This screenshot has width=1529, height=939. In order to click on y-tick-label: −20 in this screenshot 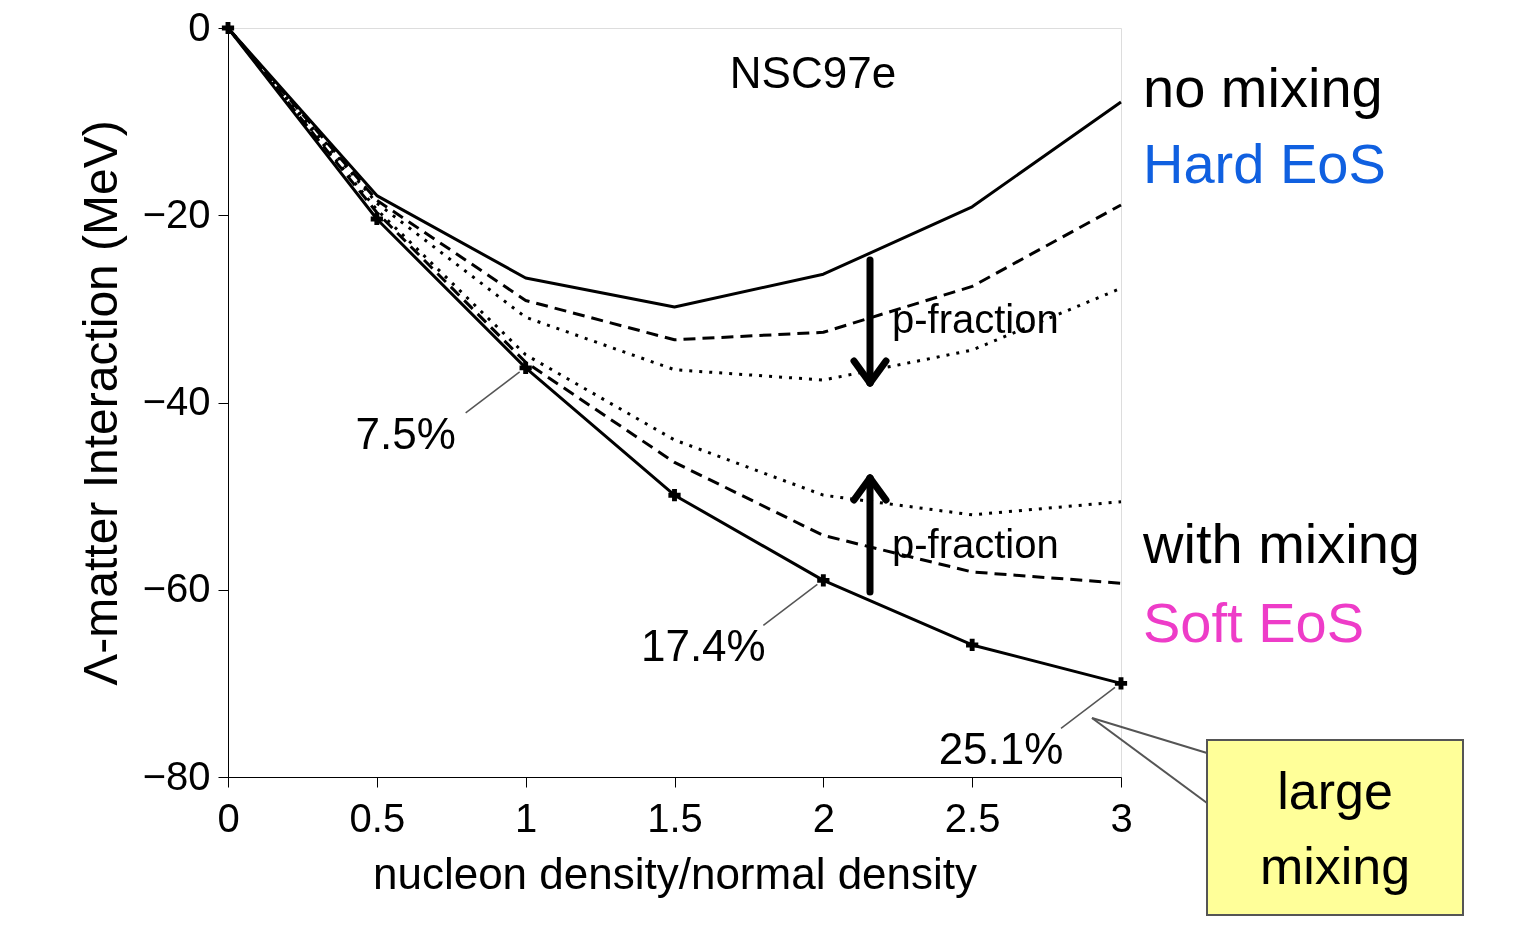, I will do `click(176, 213)`.